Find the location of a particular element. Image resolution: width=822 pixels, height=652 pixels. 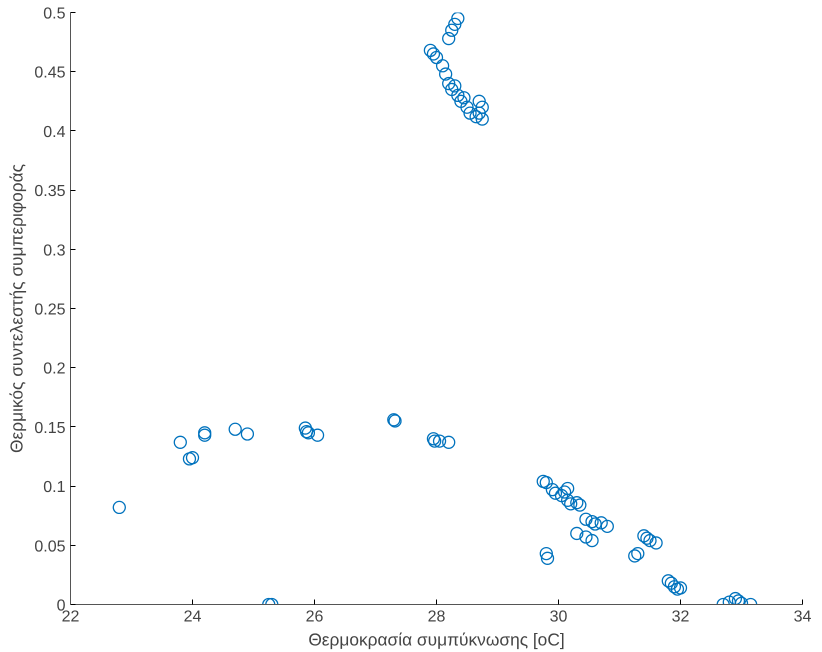

y-tick-label: 0.1 is located at coordinates (54, 487).